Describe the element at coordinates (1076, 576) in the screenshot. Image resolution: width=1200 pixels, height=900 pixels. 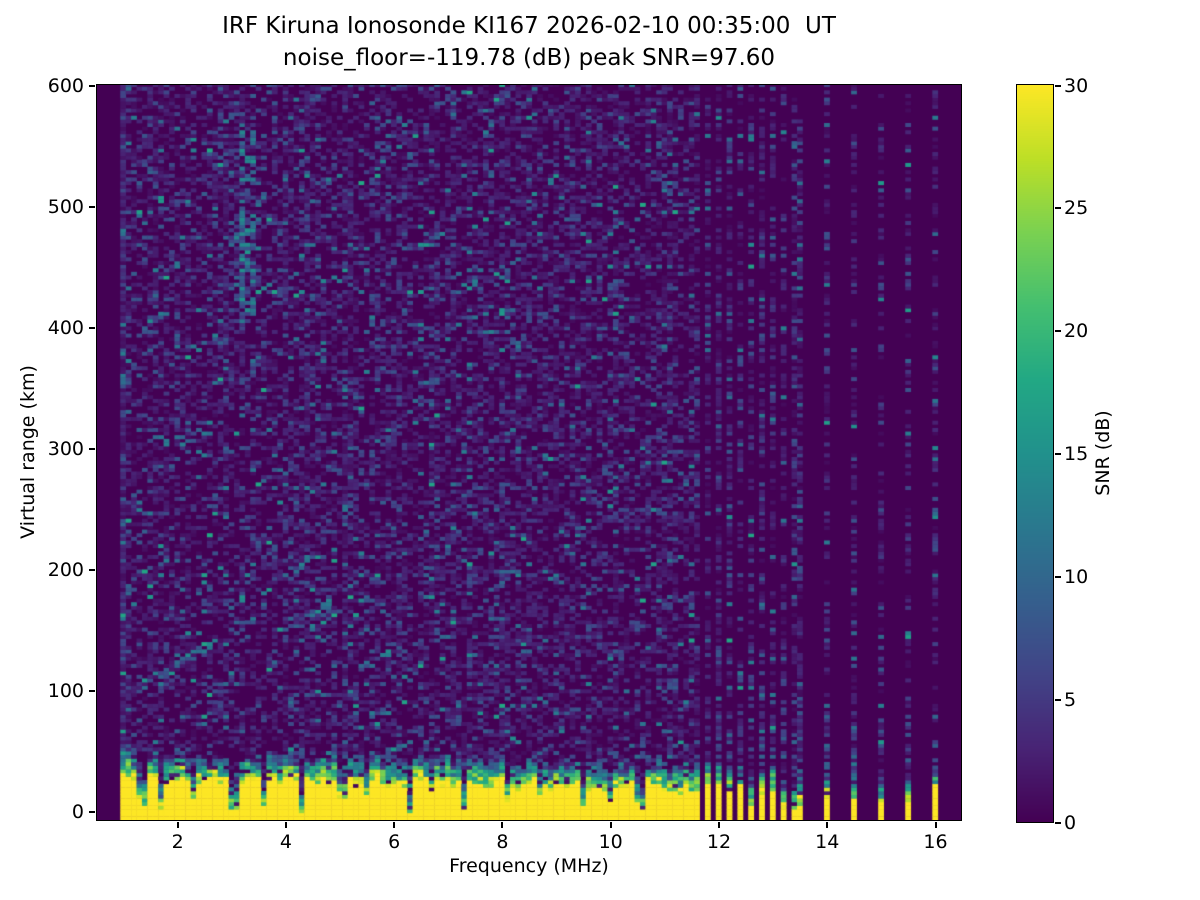
I see `colorbar-tick-label: 10` at that location.